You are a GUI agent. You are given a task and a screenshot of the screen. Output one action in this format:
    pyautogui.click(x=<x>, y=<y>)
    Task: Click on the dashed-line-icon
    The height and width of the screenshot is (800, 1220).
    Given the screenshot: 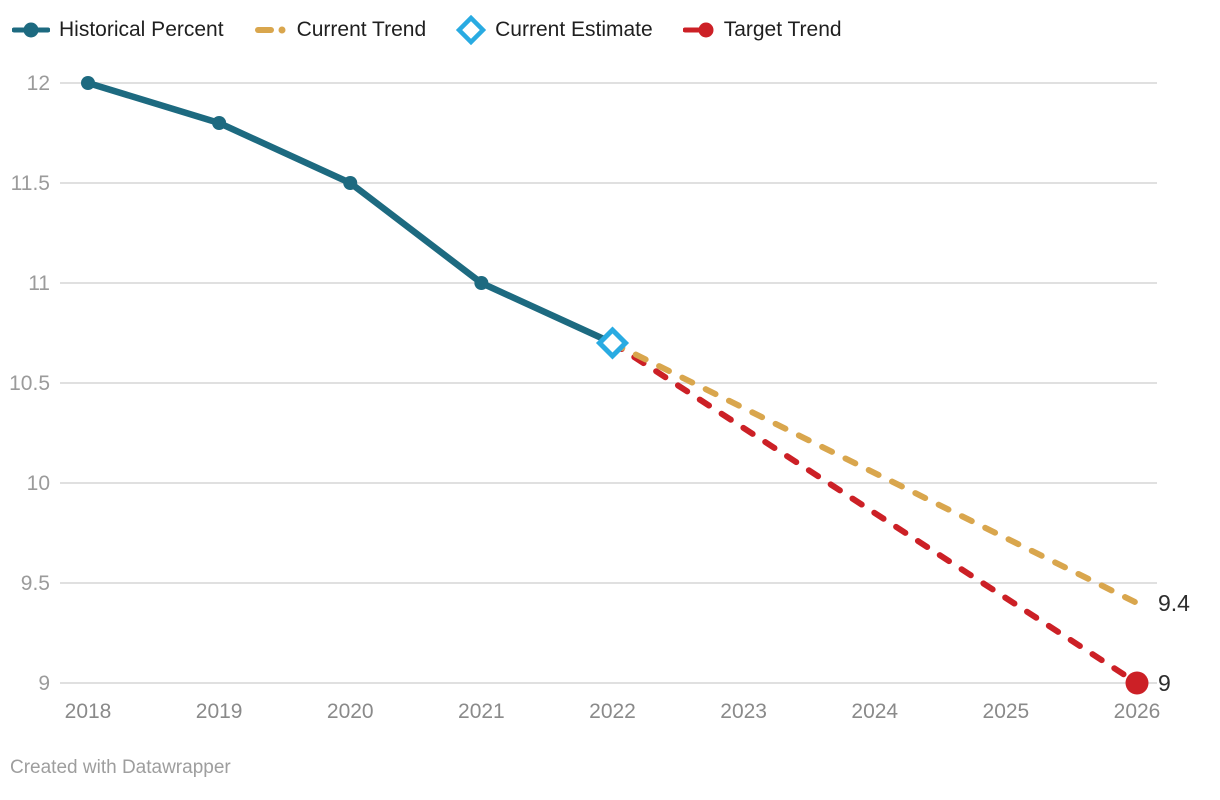 What is the action you would take?
    pyautogui.click(x=270, y=30)
    